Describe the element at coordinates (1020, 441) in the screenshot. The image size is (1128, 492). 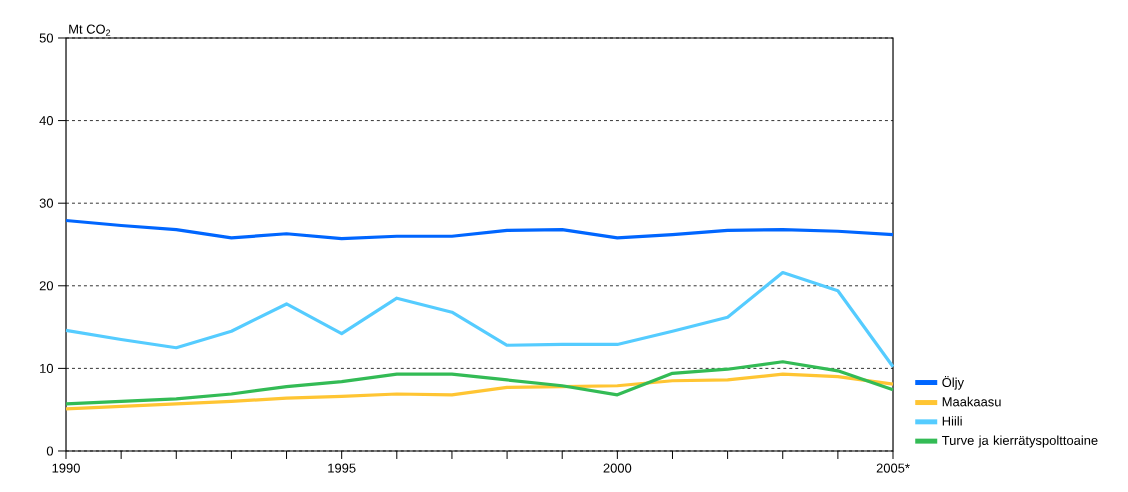
I see `legend-label: Turve ja kierrätyspolttoaine` at that location.